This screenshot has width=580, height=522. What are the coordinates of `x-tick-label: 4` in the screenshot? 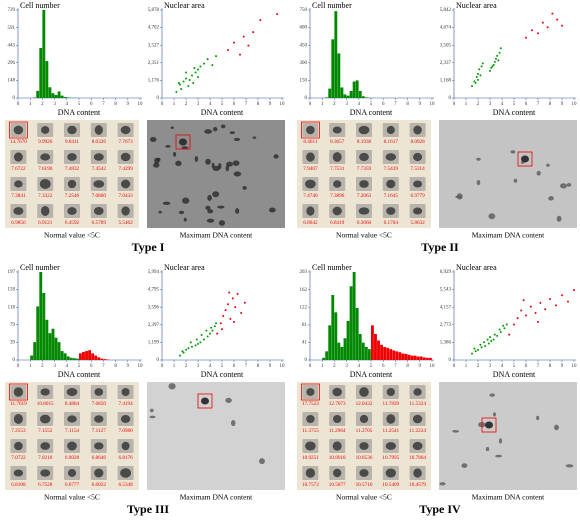 It's located at (502, 366).